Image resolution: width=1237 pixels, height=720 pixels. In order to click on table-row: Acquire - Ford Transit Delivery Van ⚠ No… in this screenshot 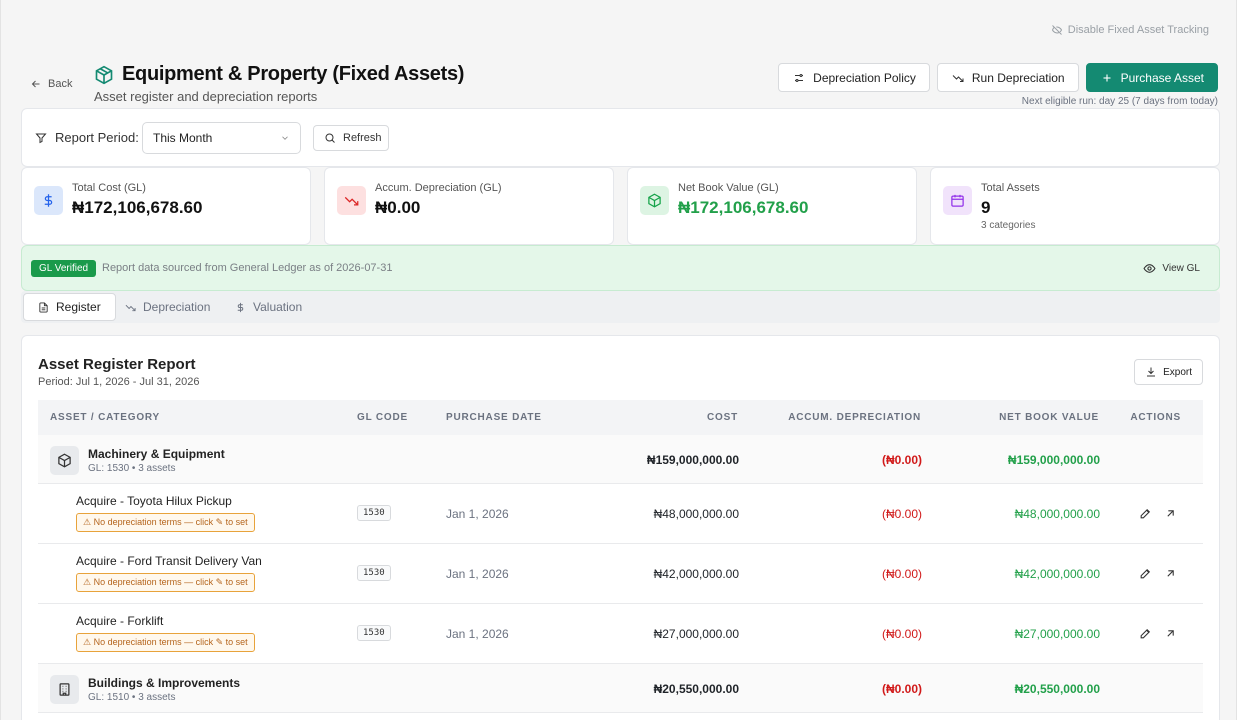, I will do `click(620, 574)`.